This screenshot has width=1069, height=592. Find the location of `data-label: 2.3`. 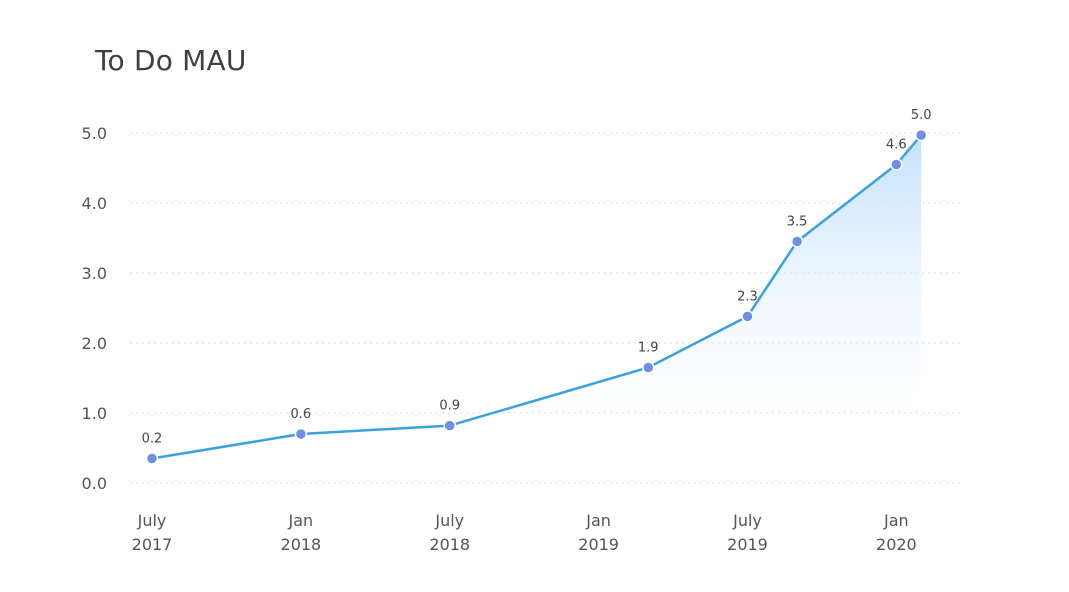

data-label: 2.3 is located at coordinates (747, 296).